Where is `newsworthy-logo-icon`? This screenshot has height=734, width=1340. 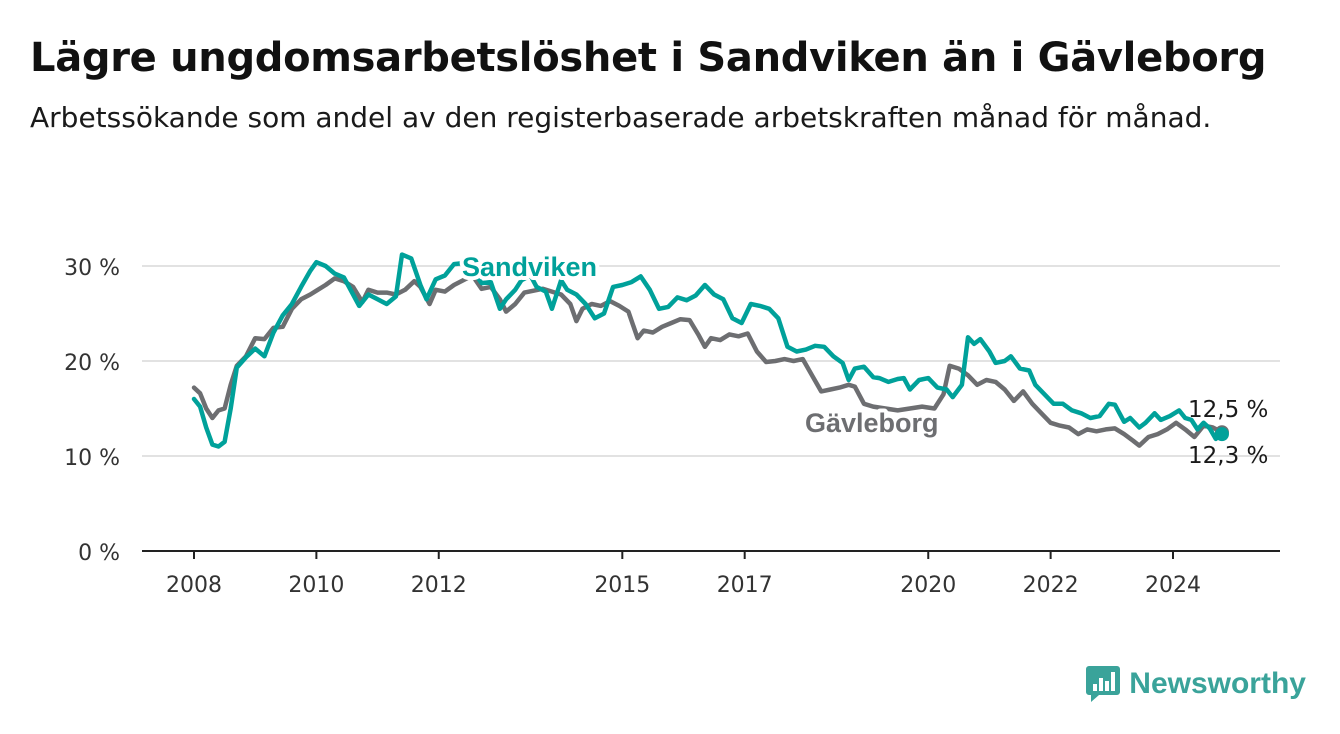
newsworthy-logo-icon is located at coordinates (1103, 684).